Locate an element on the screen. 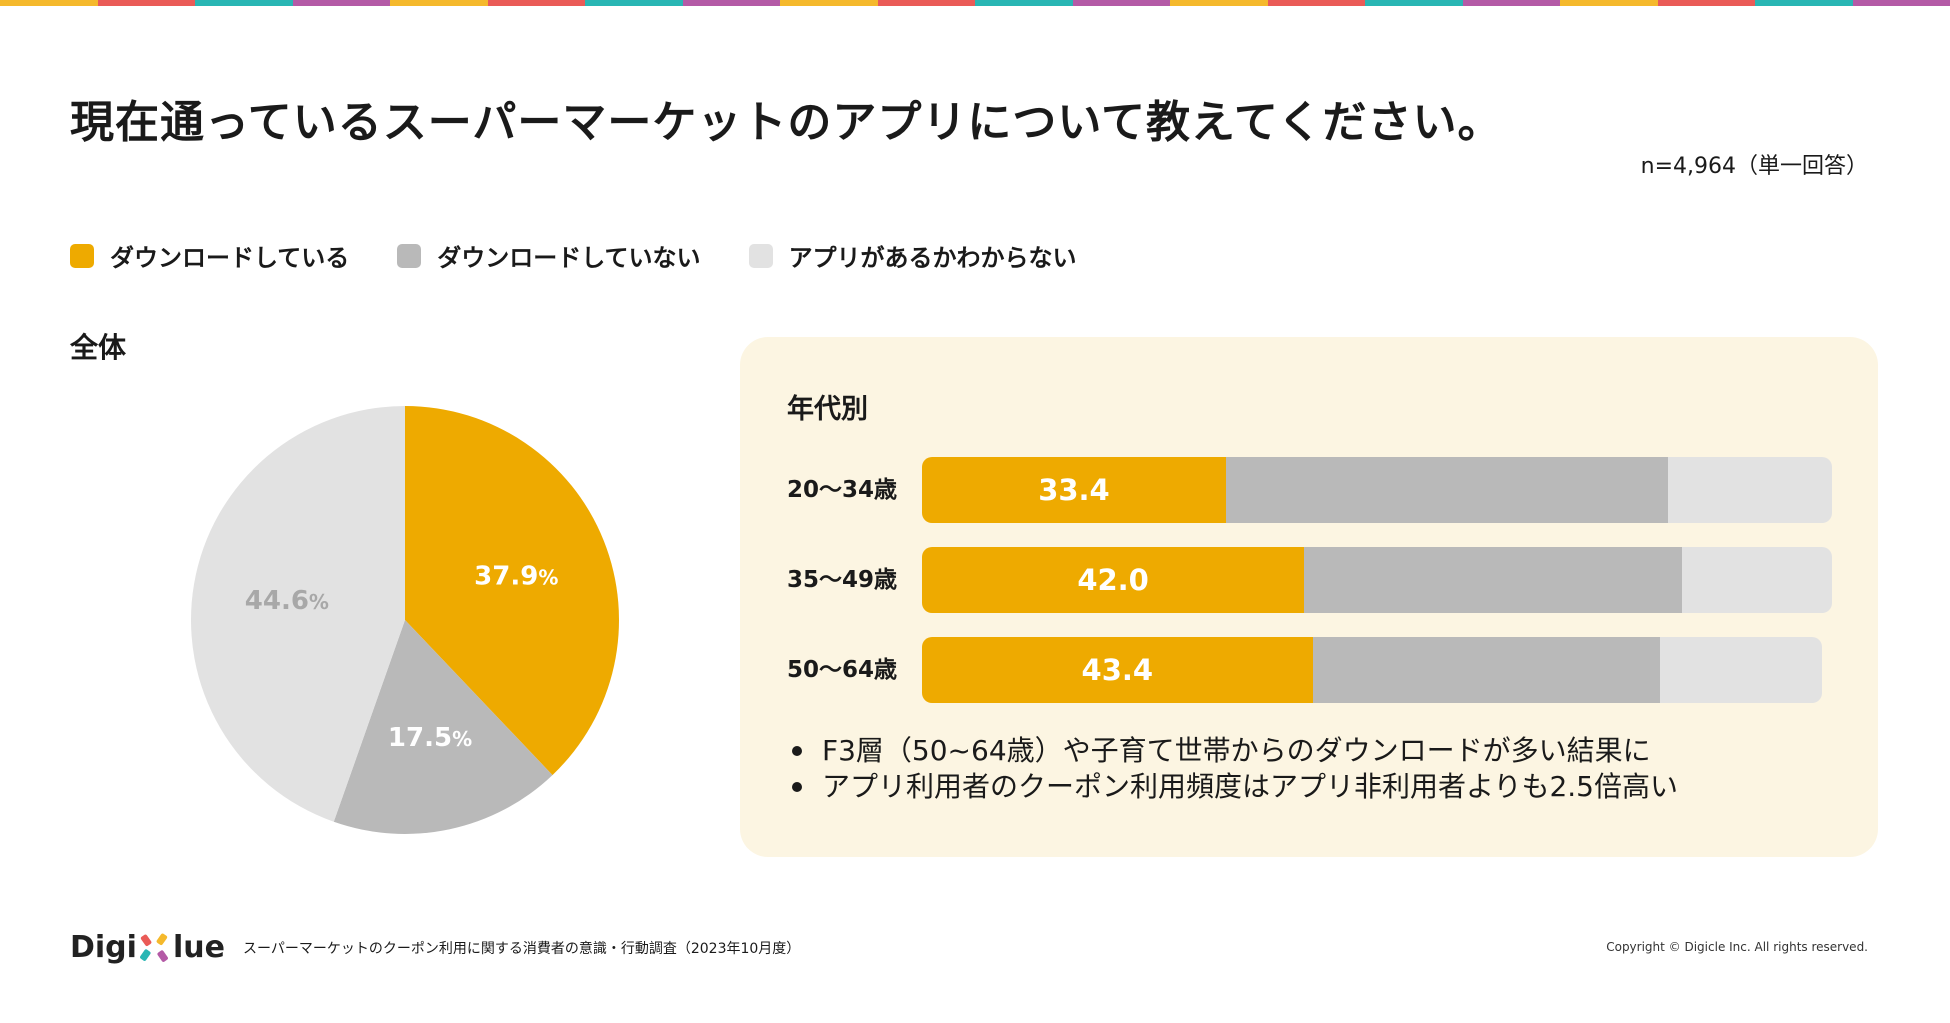  legend-item-downloaded: ダウンロードしている is located at coordinates (209, 255).